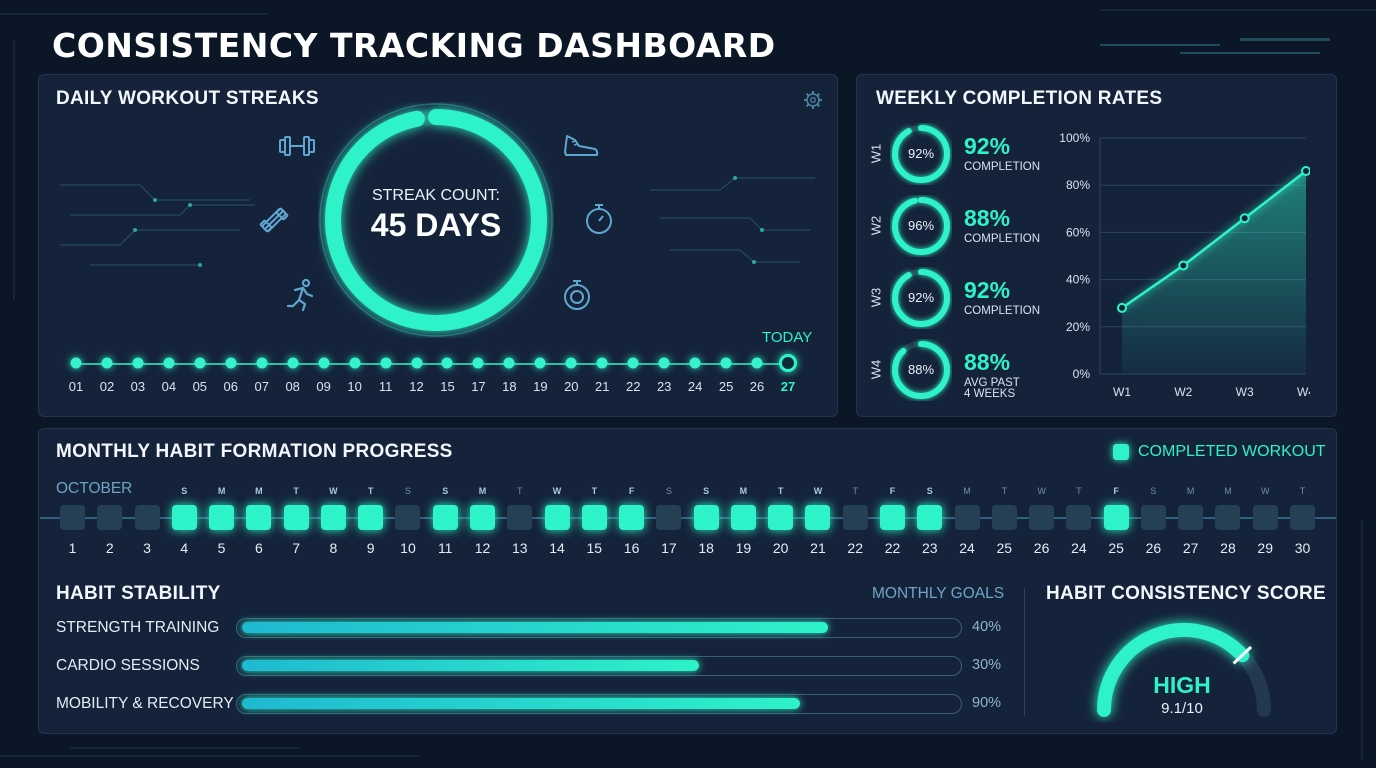 The height and width of the screenshot is (768, 1376). Describe the element at coordinates (200, 386) in the screenshot. I see `streak-day-label: 05` at that location.